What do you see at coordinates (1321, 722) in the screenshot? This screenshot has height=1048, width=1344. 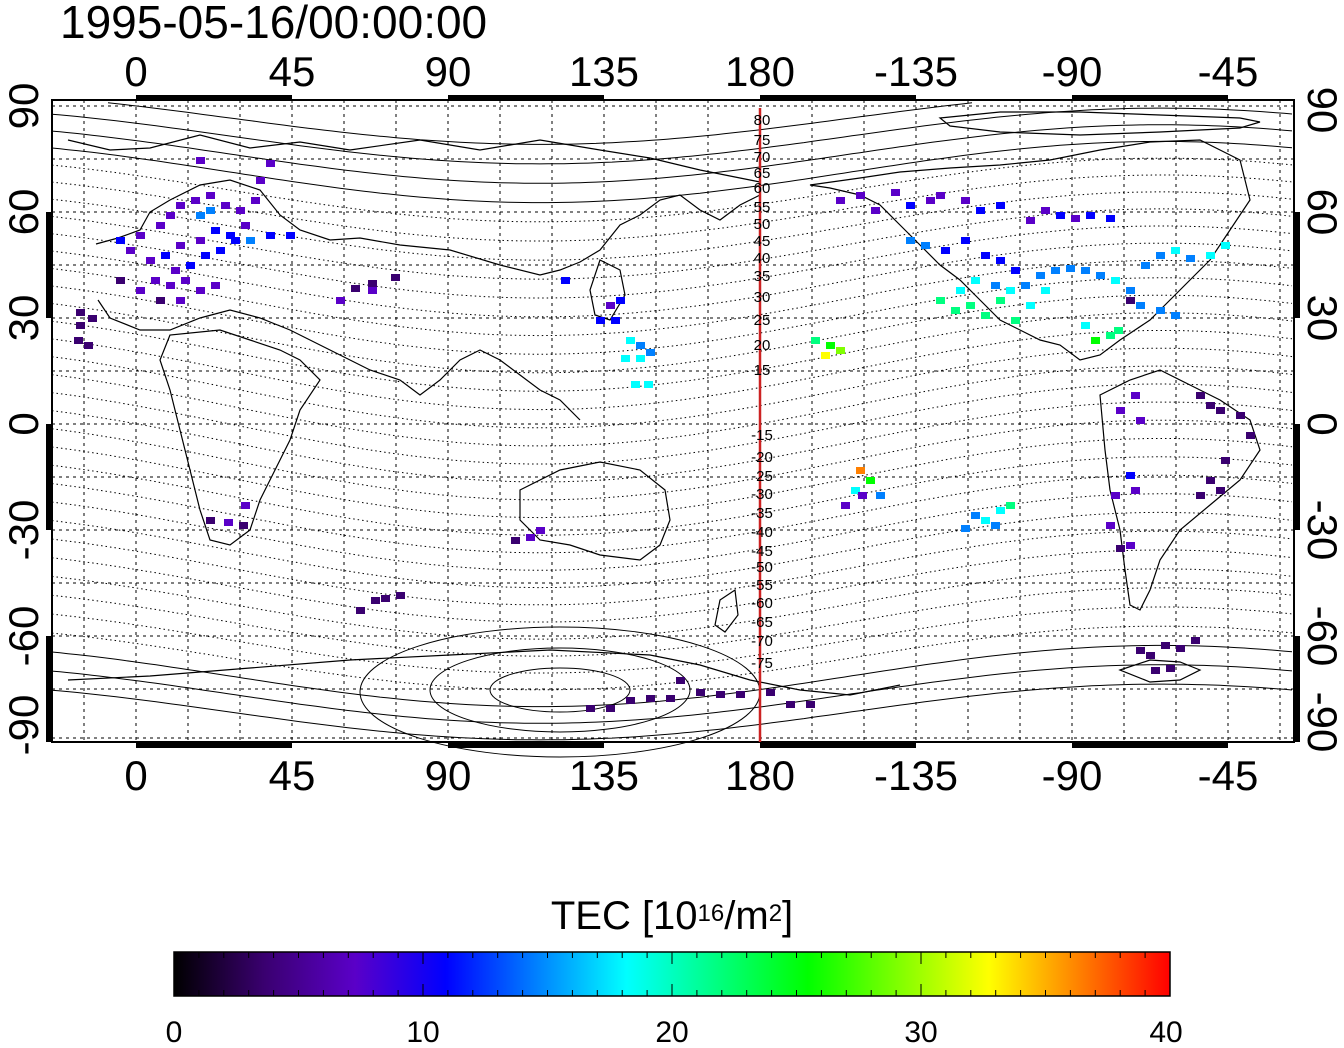 I see `y-tick-right: -90` at bounding box center [1321, 722].